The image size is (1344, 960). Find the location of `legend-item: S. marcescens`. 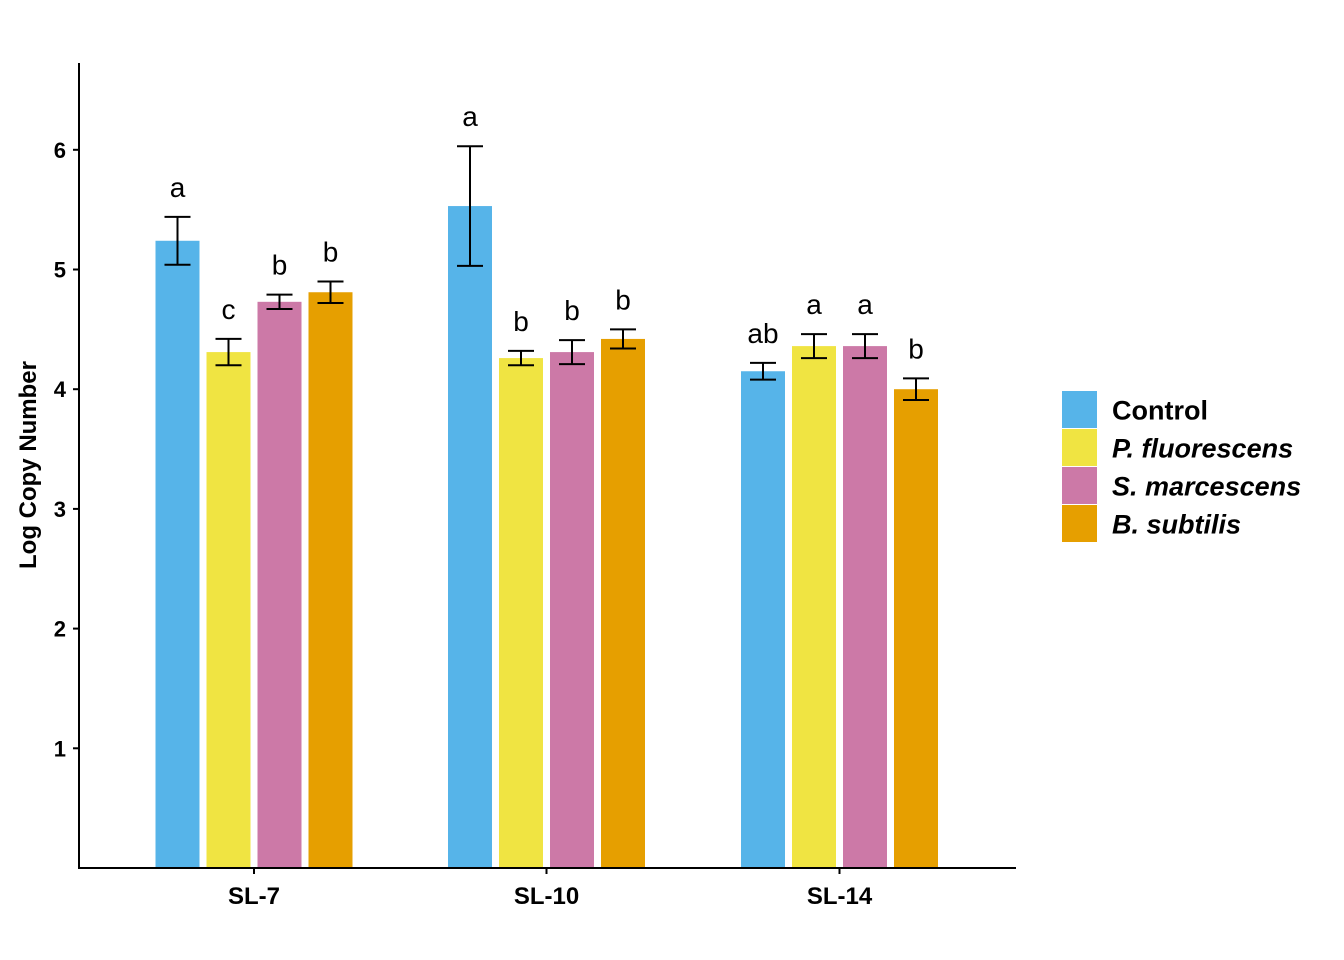

legend-item: S. marcescens is located at coordinates (1181, 485).